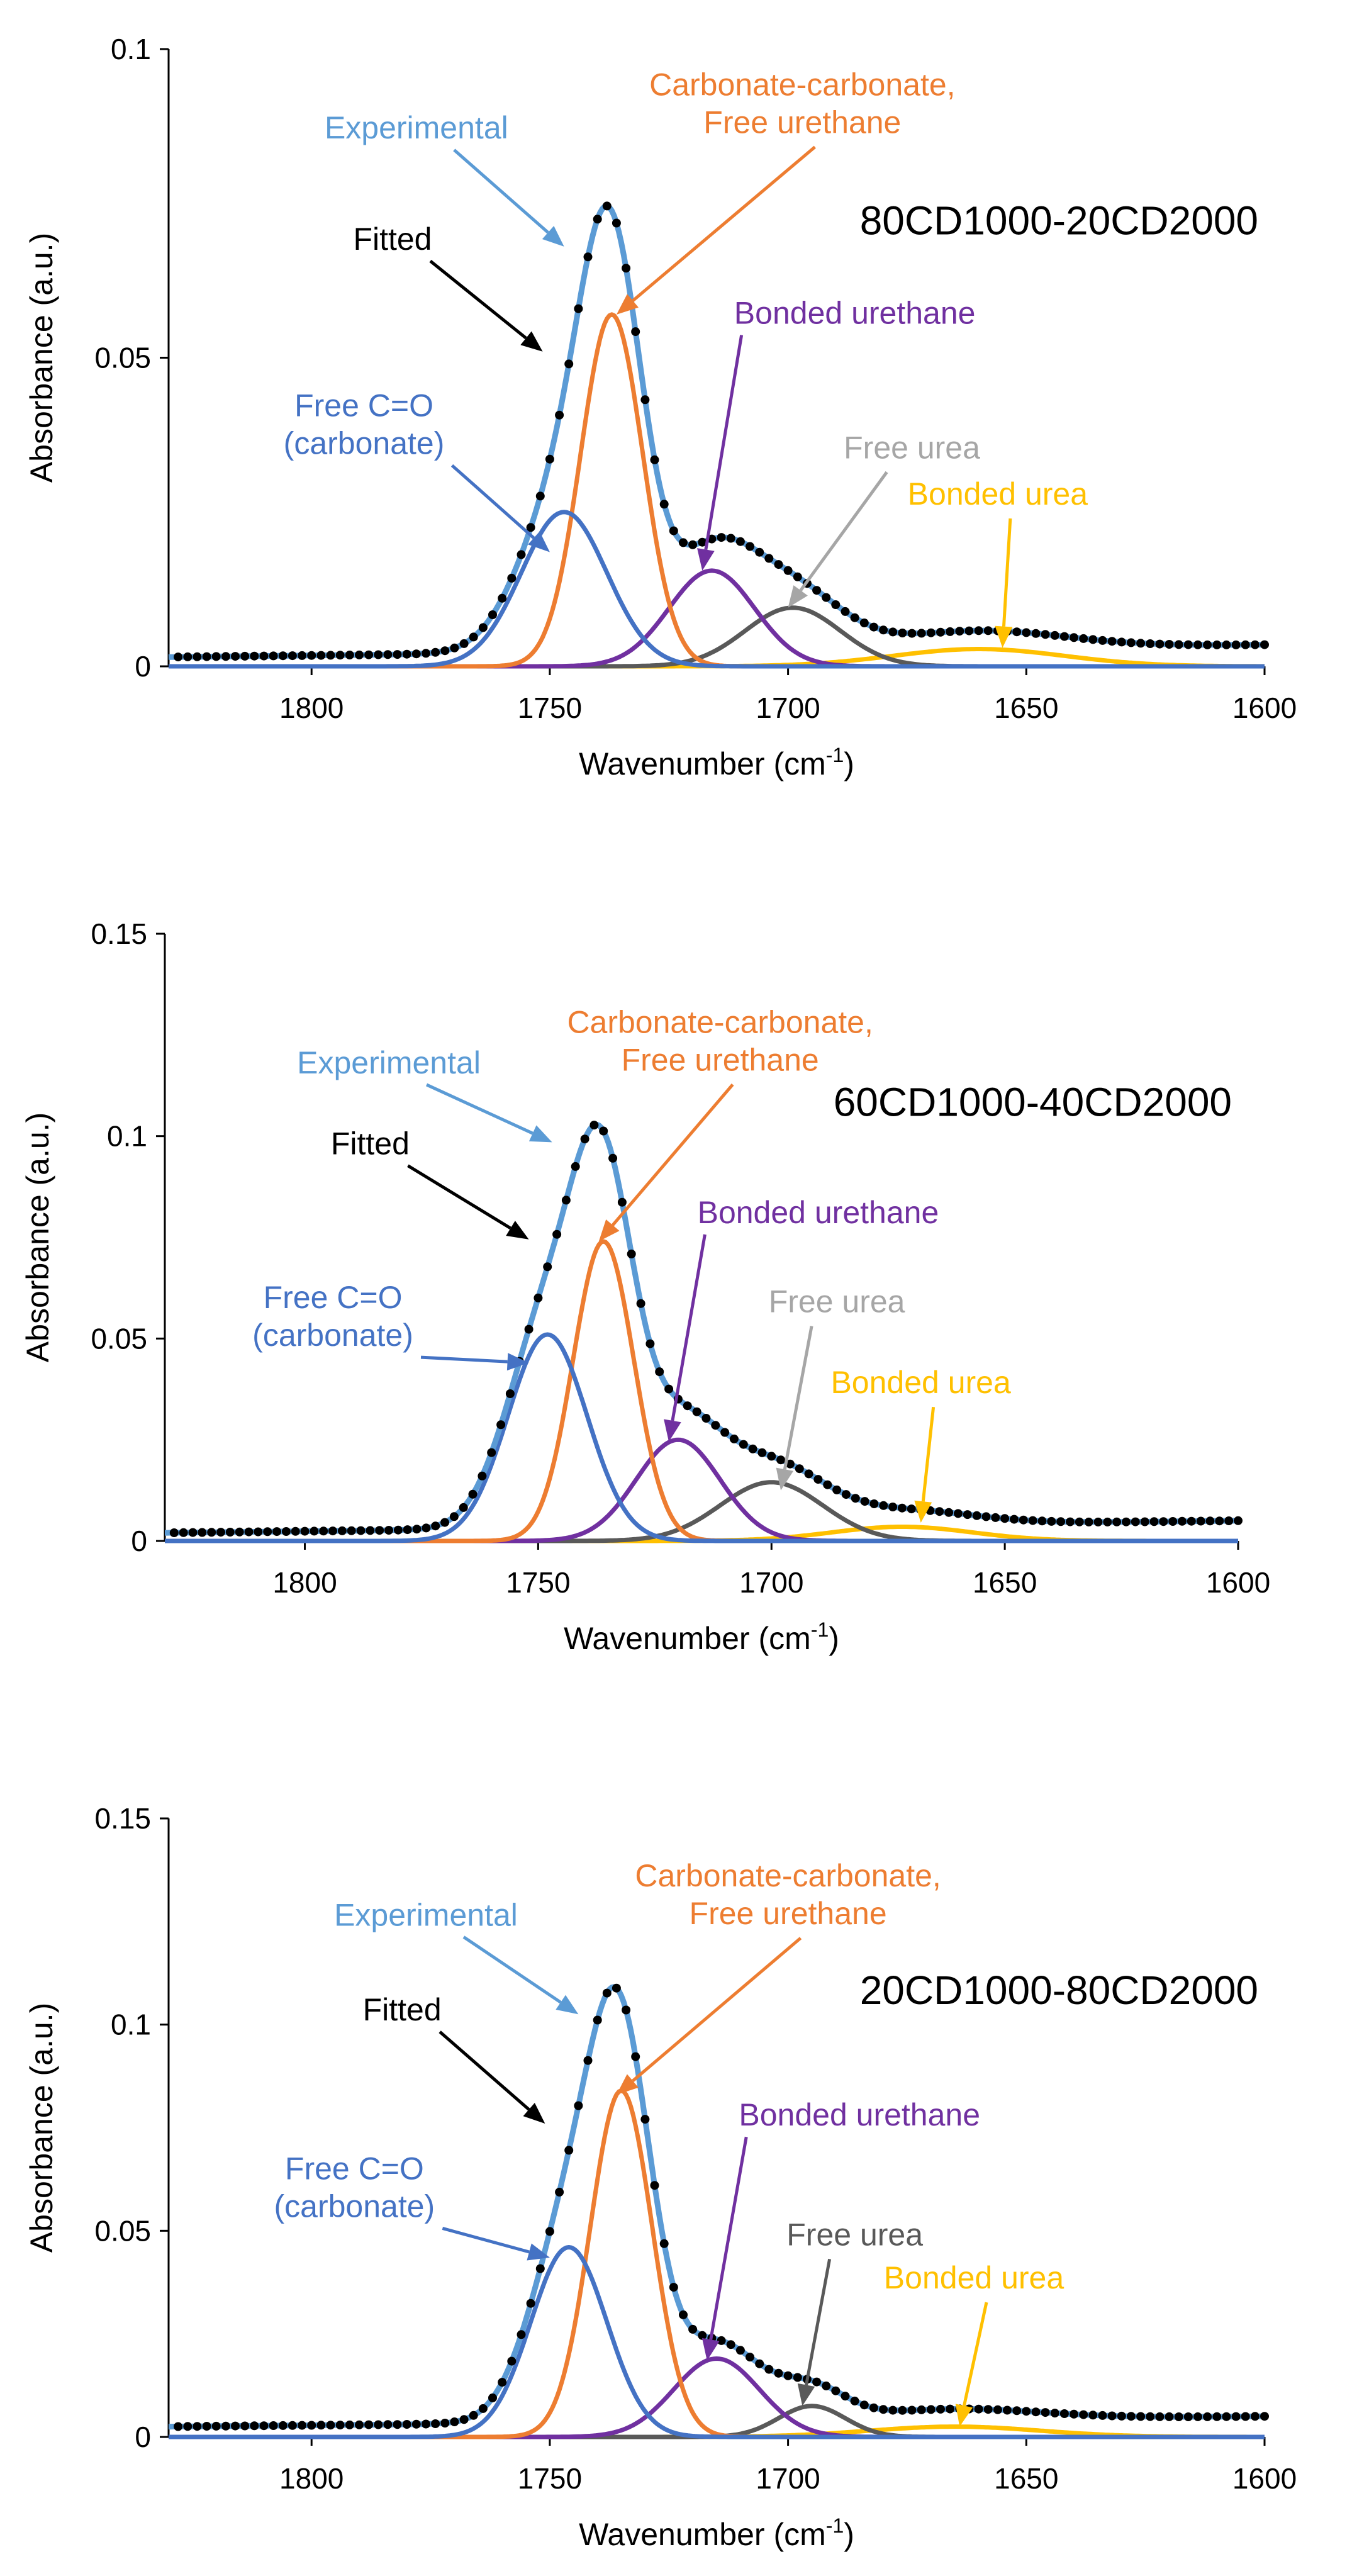  Describe the element at coordinates (333, 1297) in the screenshot. I see `annotation-label: Free C=O` at that location.